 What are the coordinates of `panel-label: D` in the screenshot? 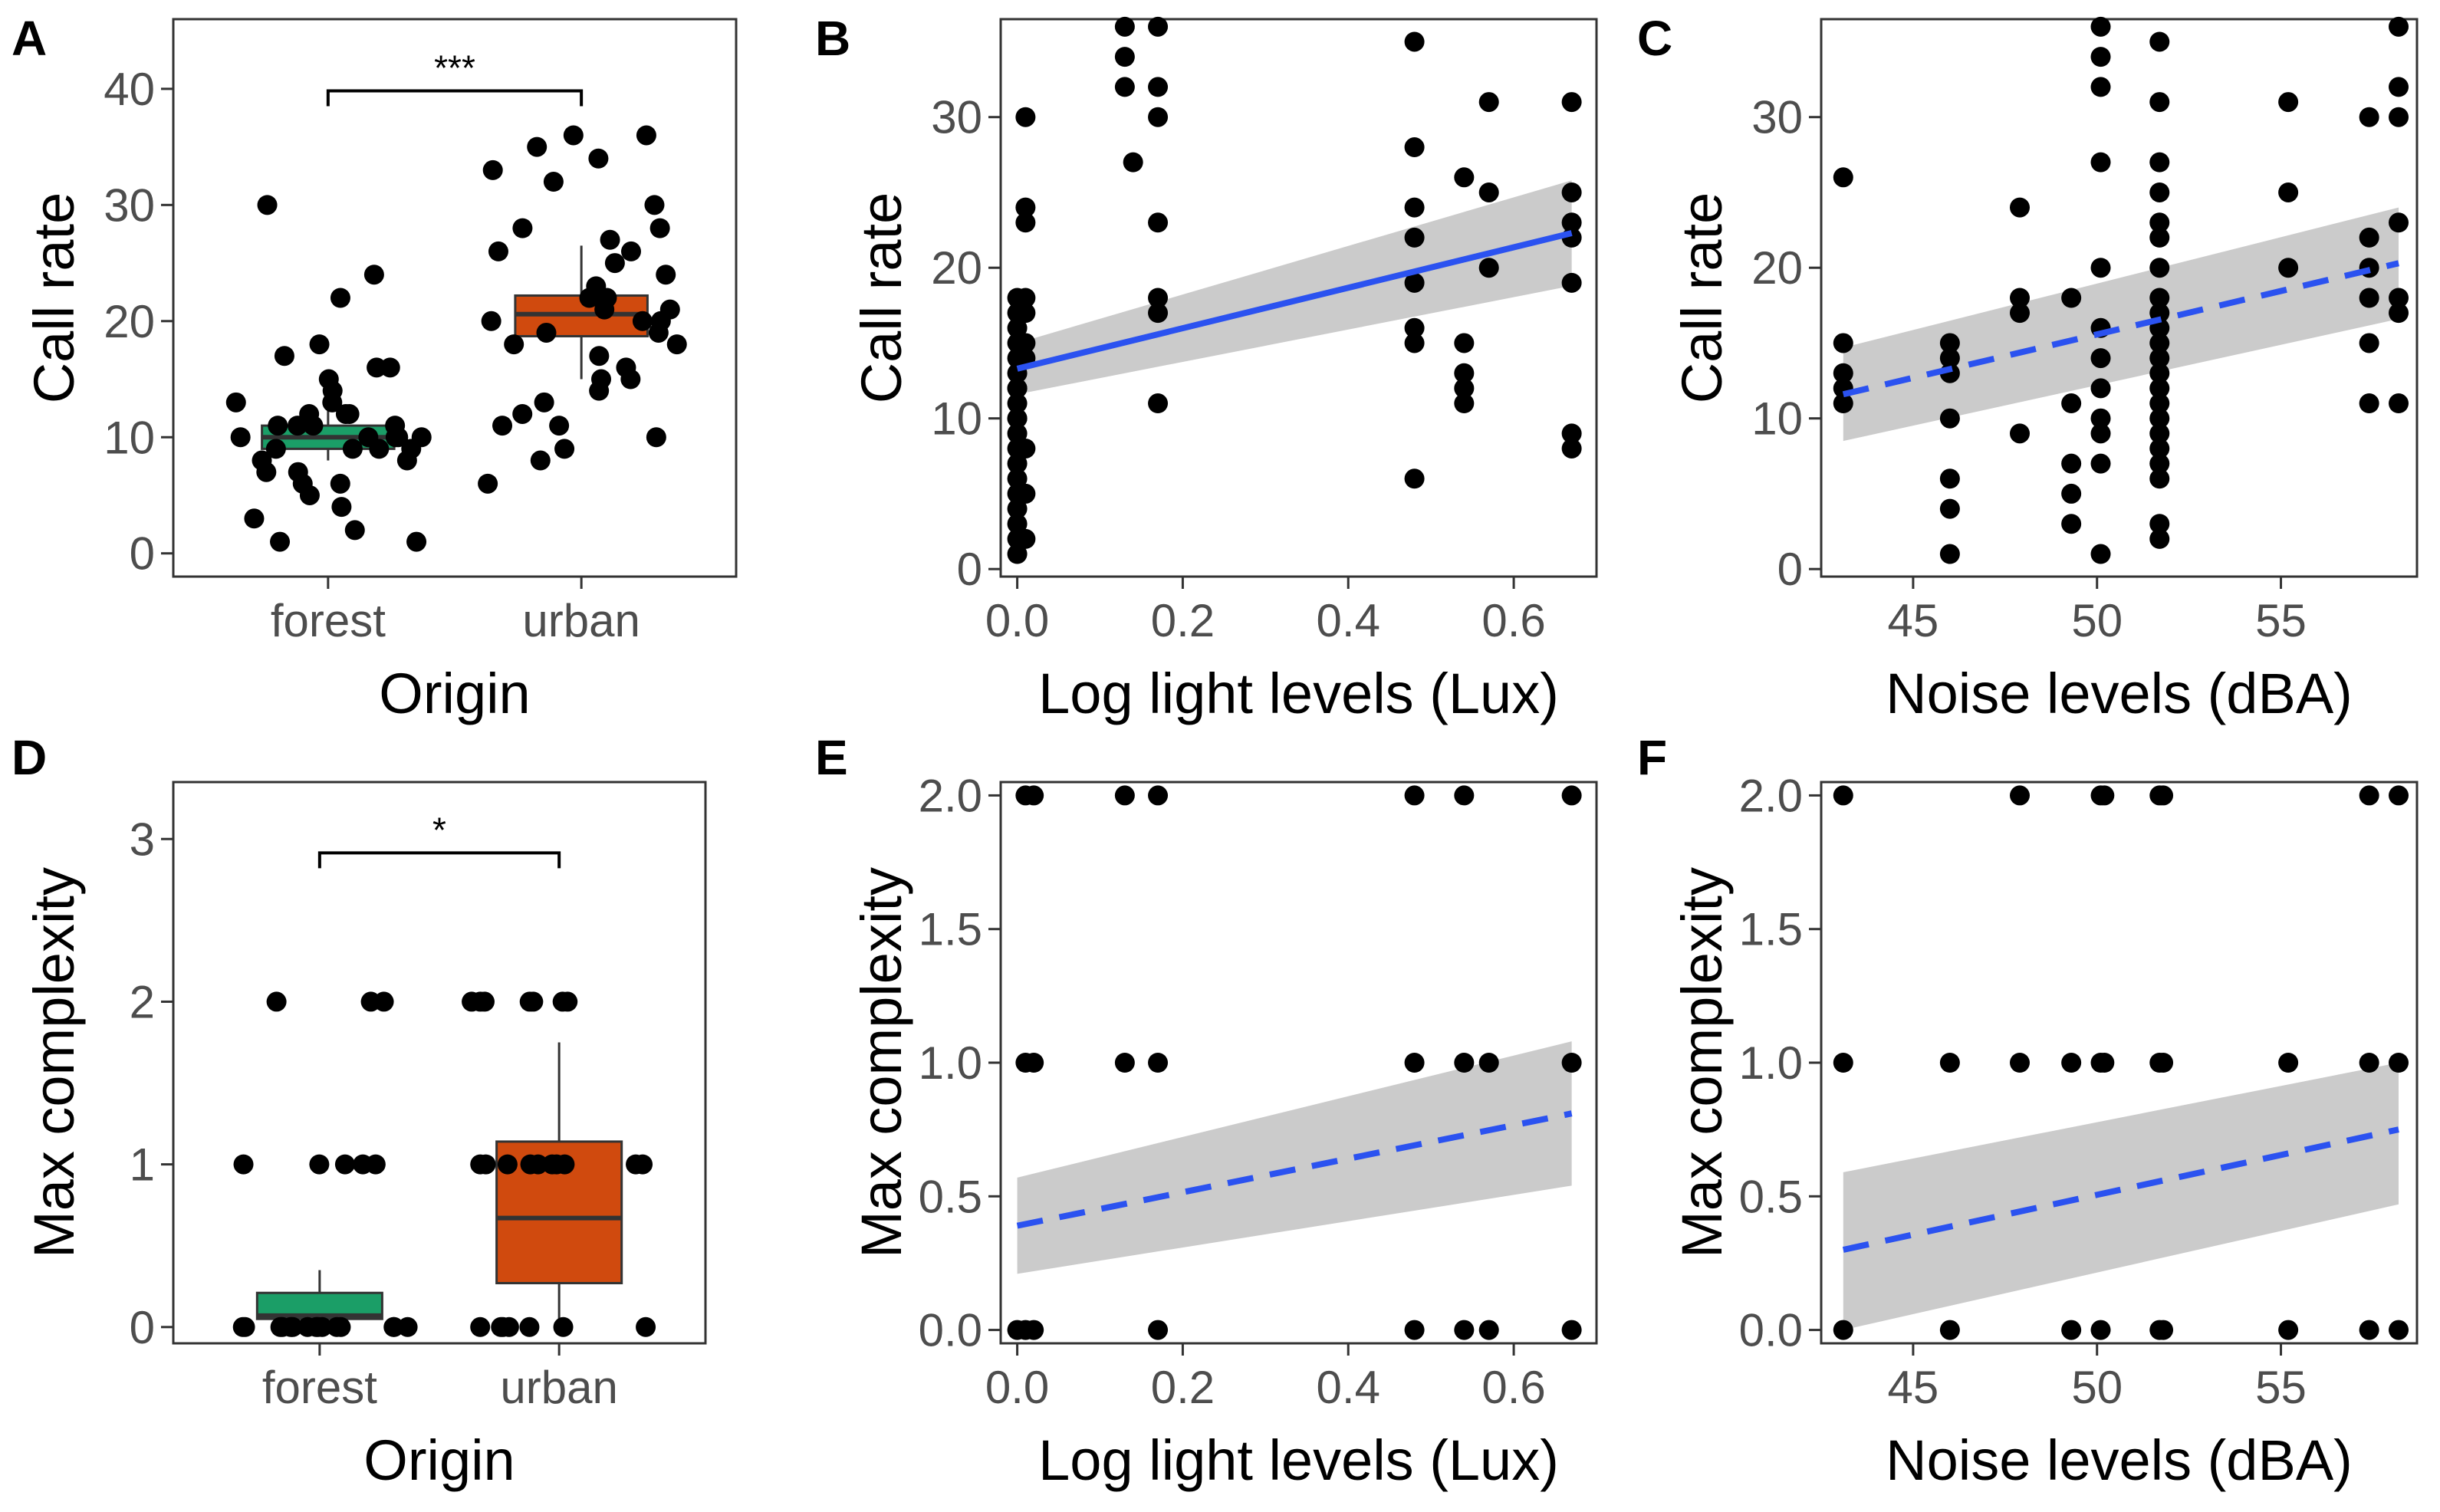 It's located at (29, 757).